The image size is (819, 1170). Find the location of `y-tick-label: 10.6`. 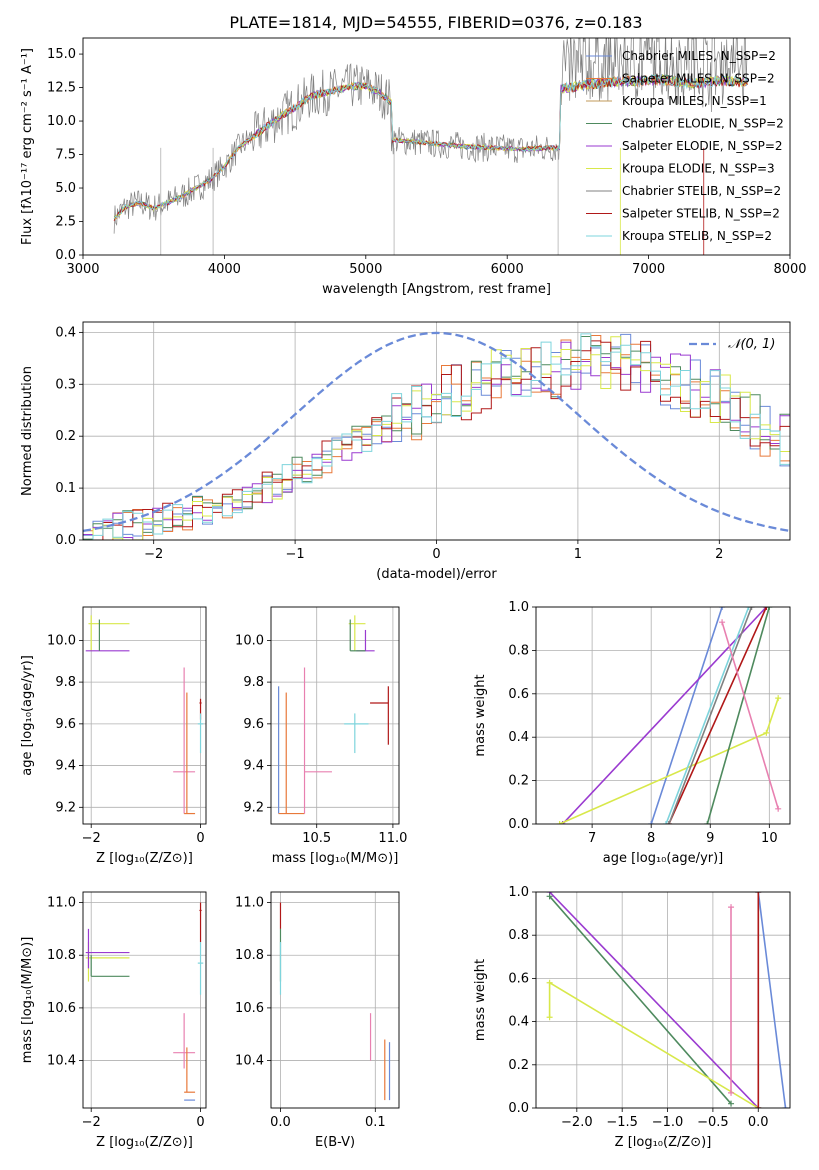

y-tick-label: 10.6 is located at coordinates (249, 1008).